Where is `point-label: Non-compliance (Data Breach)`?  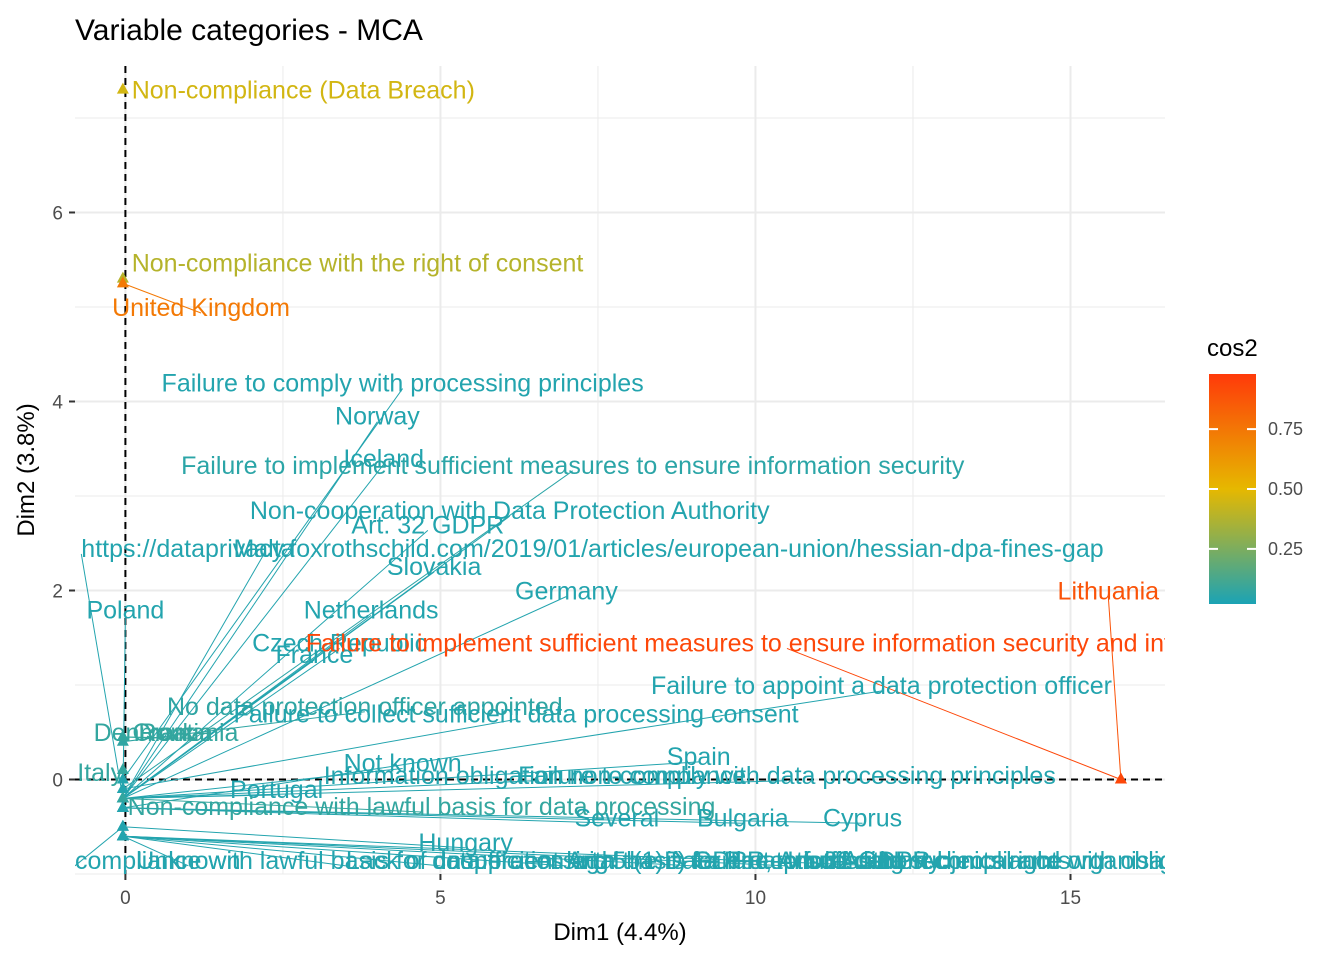 point-label: Non-compliance (Data Breach) is located at coordinates (303, 91).